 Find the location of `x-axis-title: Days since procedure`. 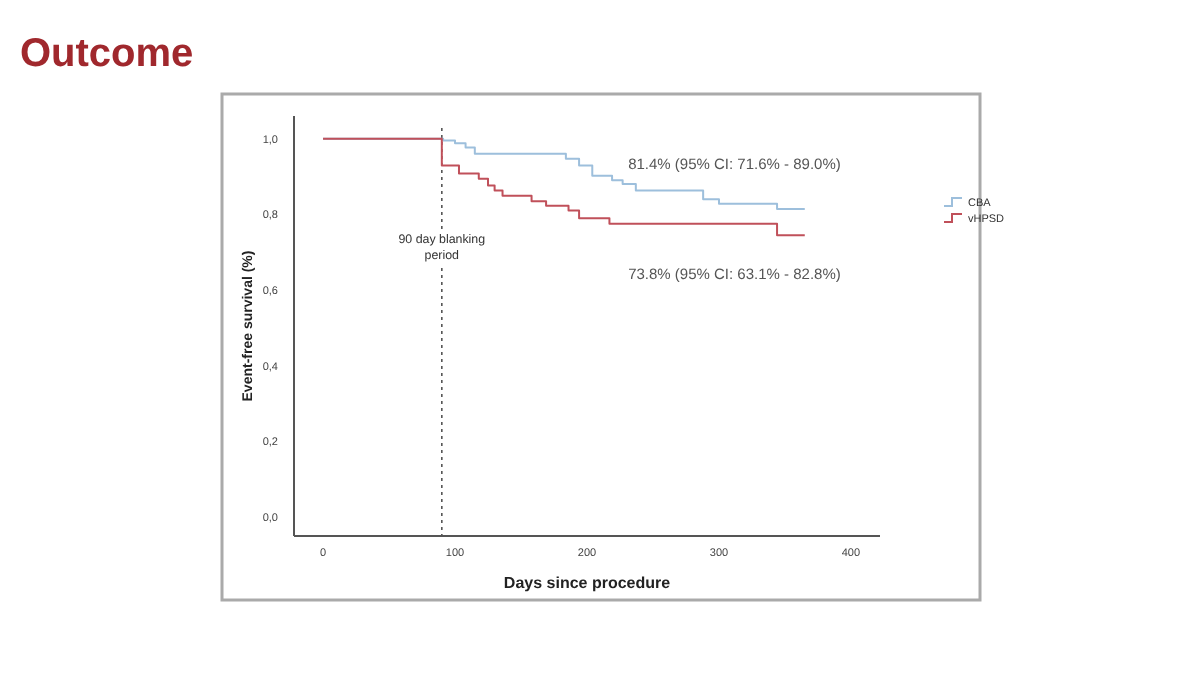

x-axis-title: Days since procedure is located at coordinates (587, 583).